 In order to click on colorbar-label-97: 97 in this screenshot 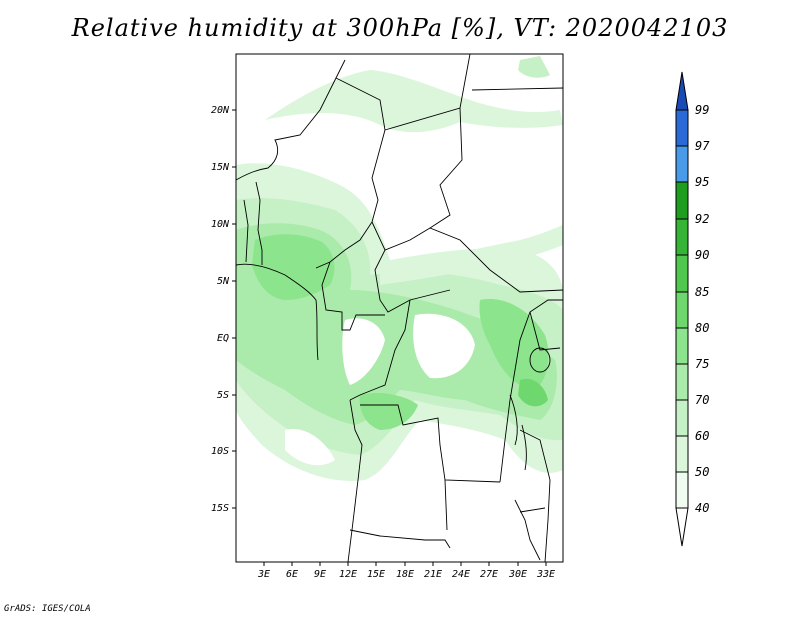, I will do `click(702, 146)`.